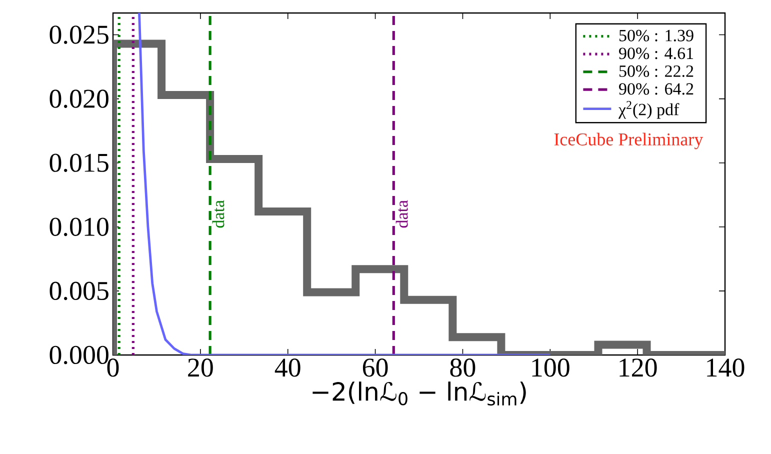  What do you see at coordinates (79, 35) in the screenshot?
I see `y-tick-label: 0.025` at bounding box center [79, 35].